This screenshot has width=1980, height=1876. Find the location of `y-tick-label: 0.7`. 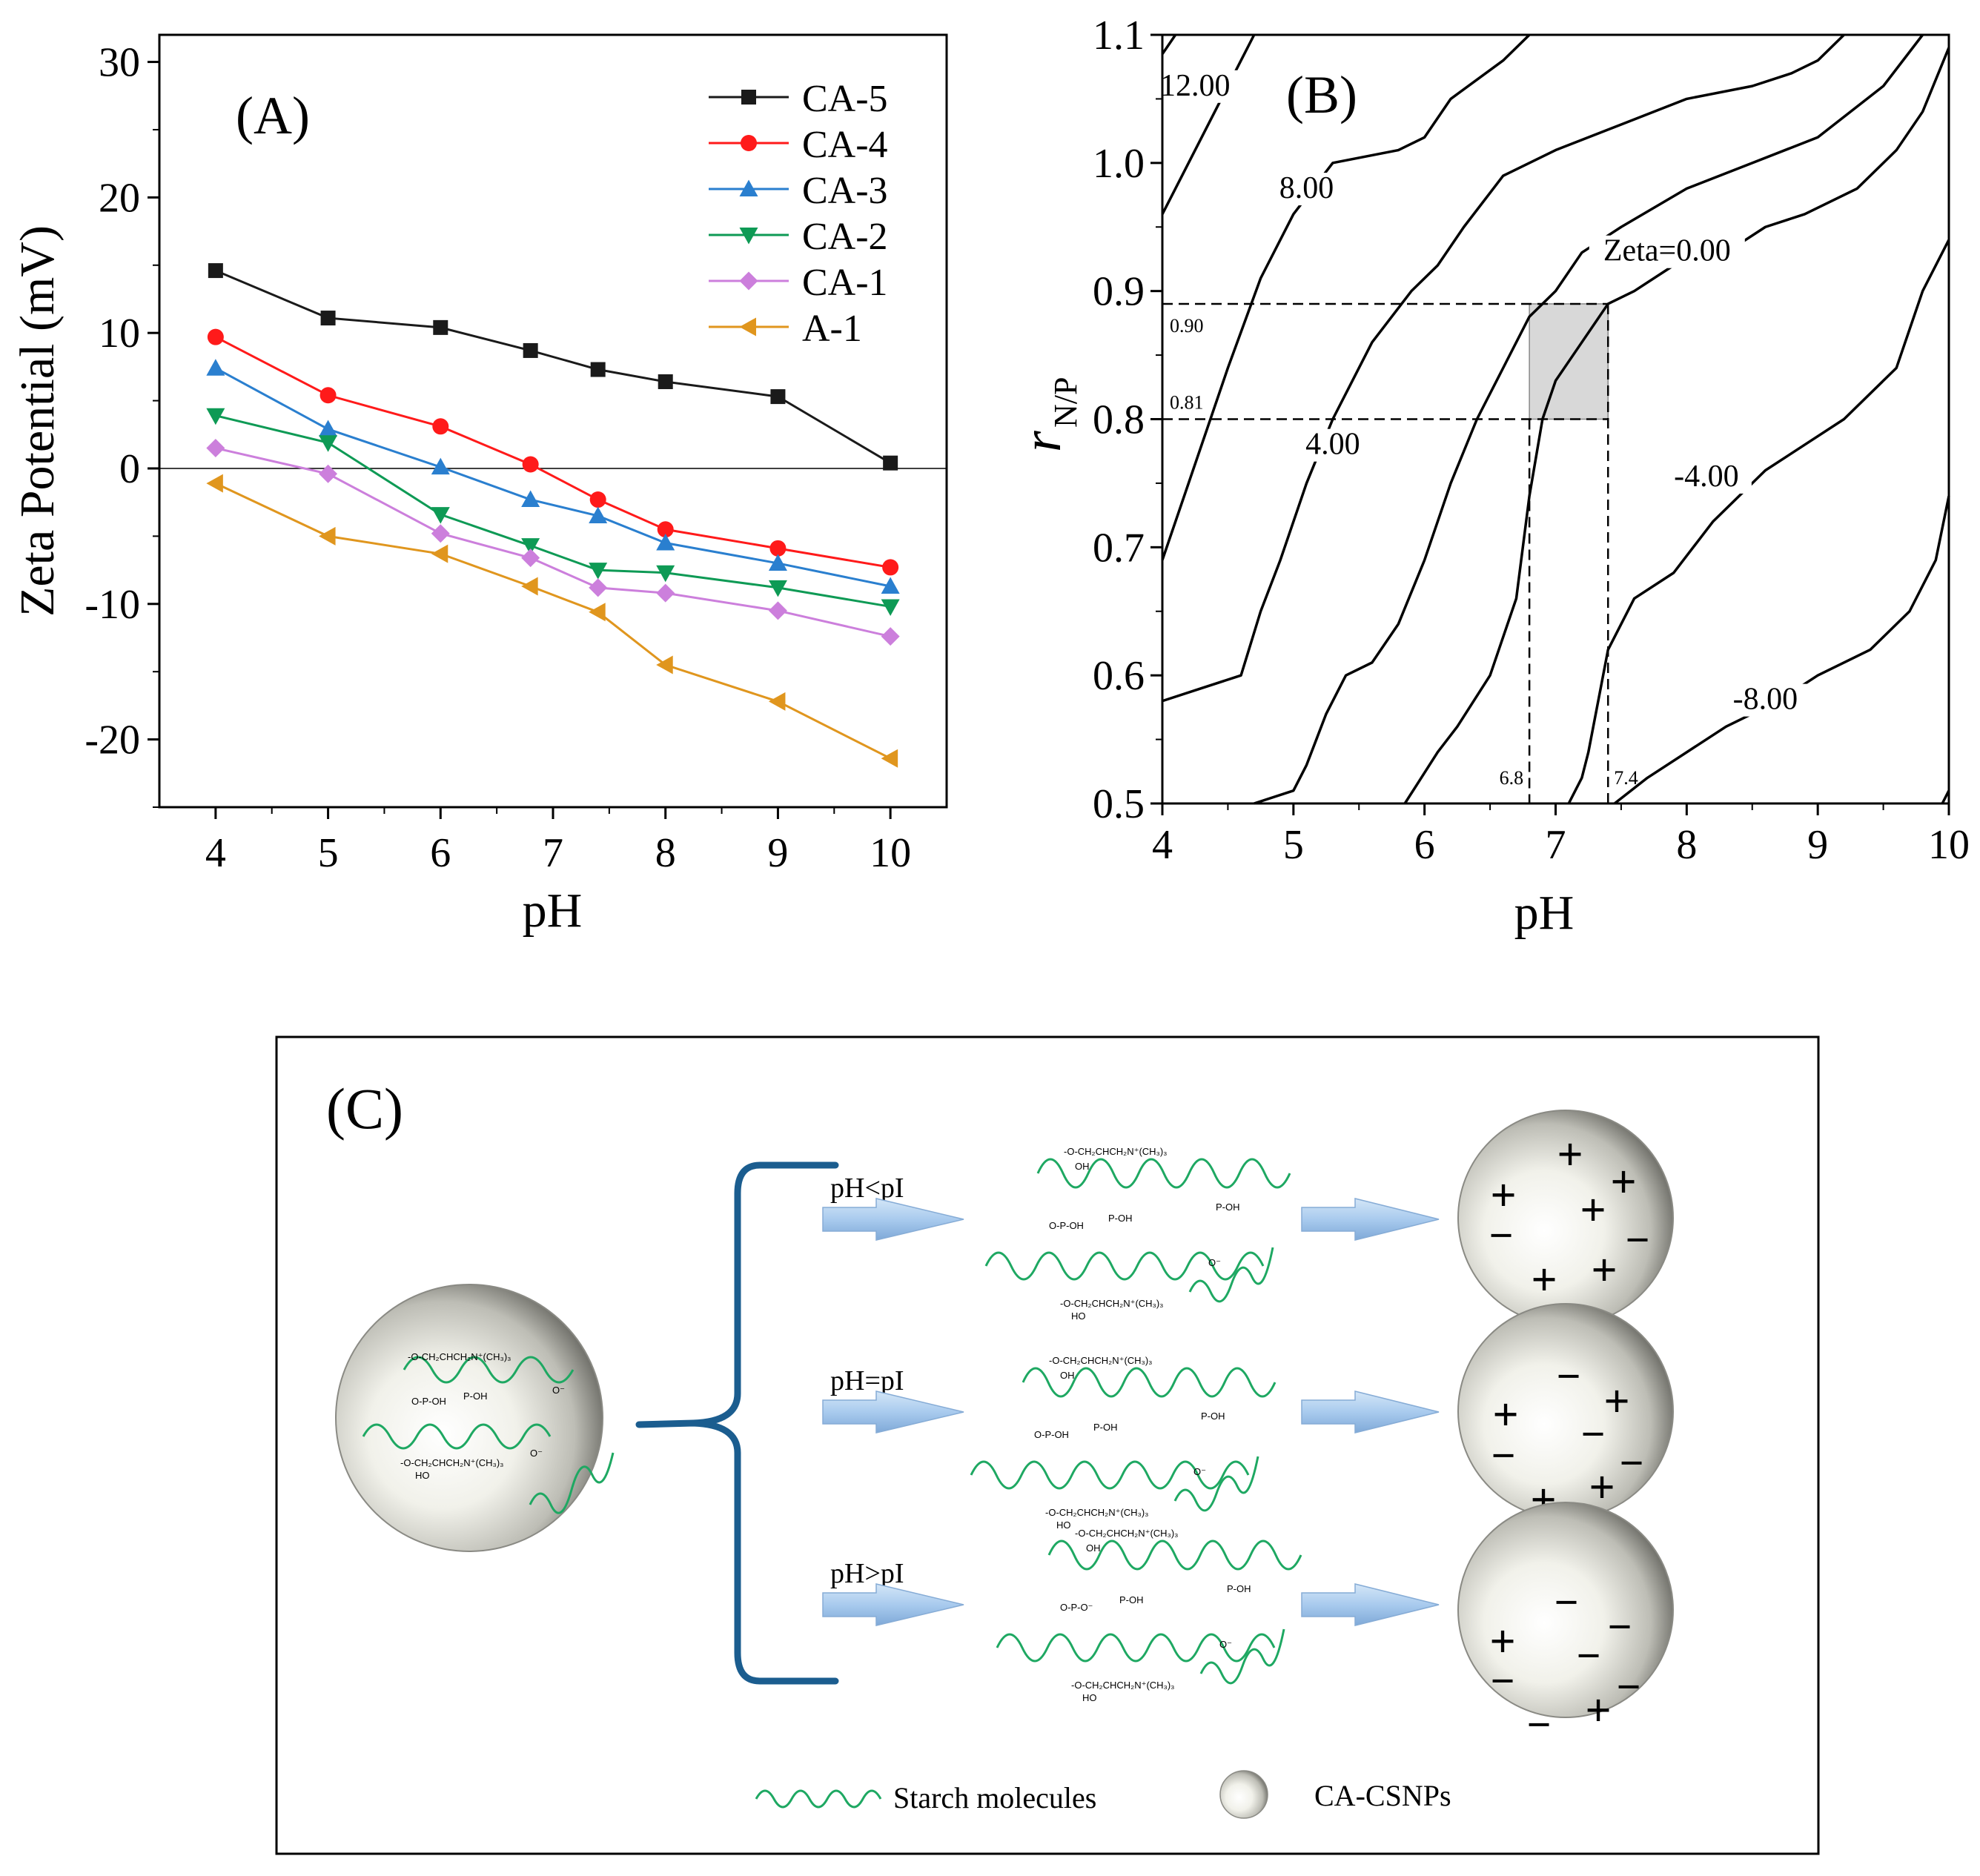

y-tick-label: 0.7 is located at coordinates (1119, 548).